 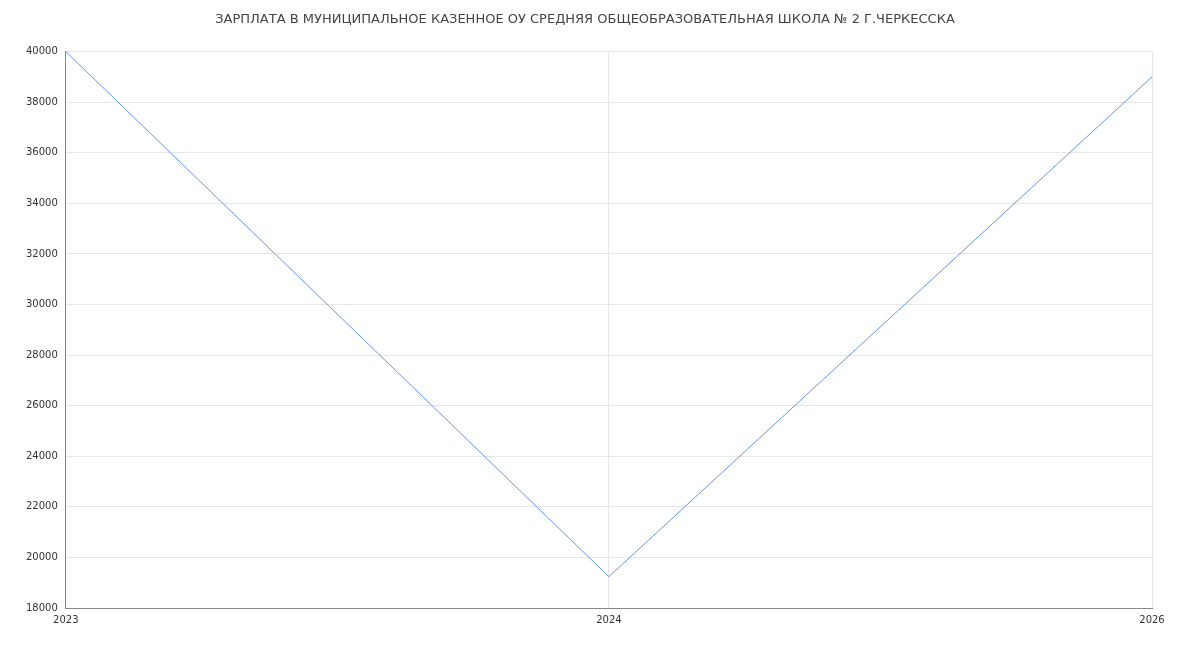 I want to click on y-tick-label: 38000, so click(x=42, y=101).